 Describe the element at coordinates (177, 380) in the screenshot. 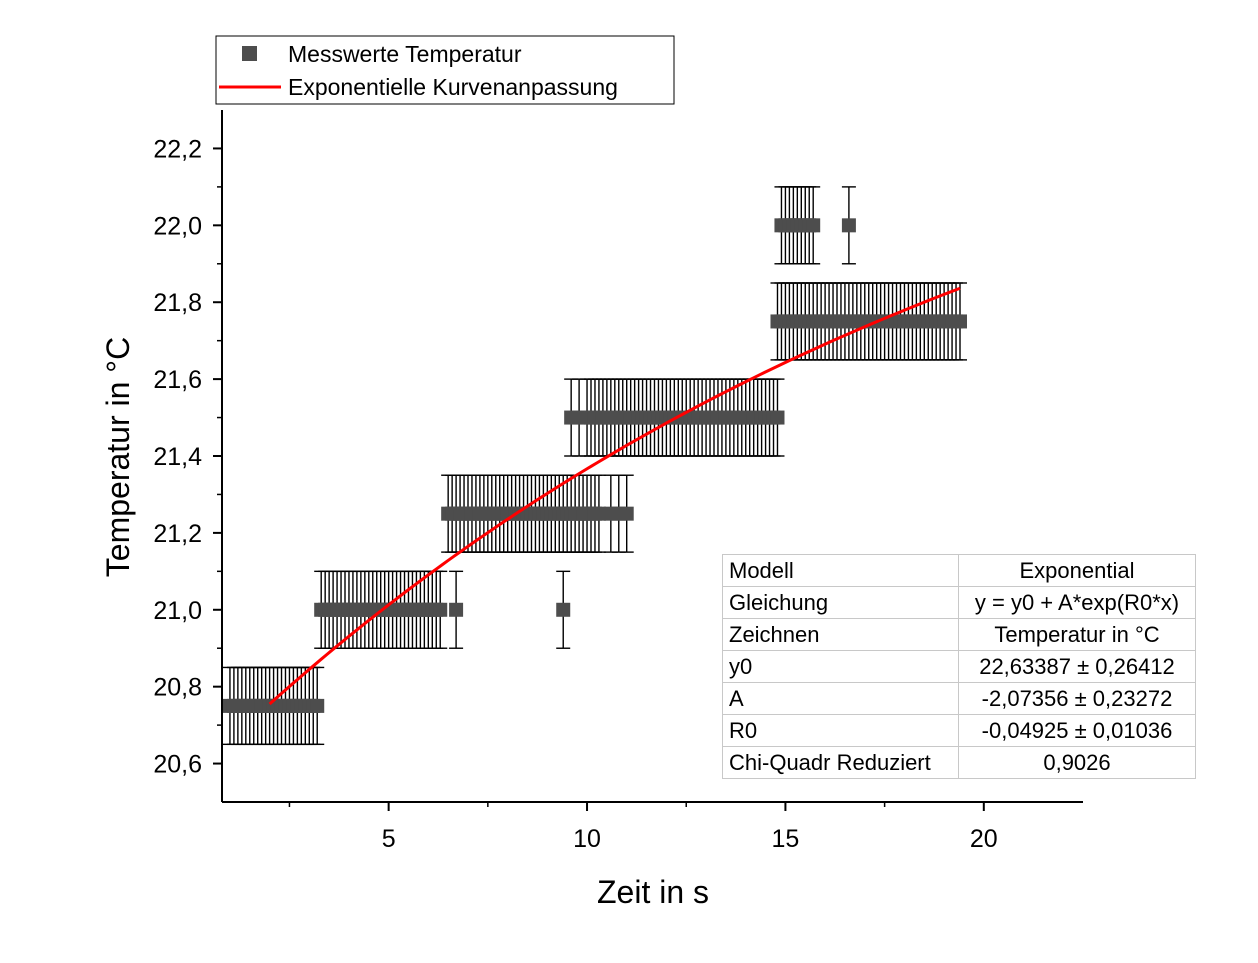

I see `y-tick-label: 21,6` at that location.